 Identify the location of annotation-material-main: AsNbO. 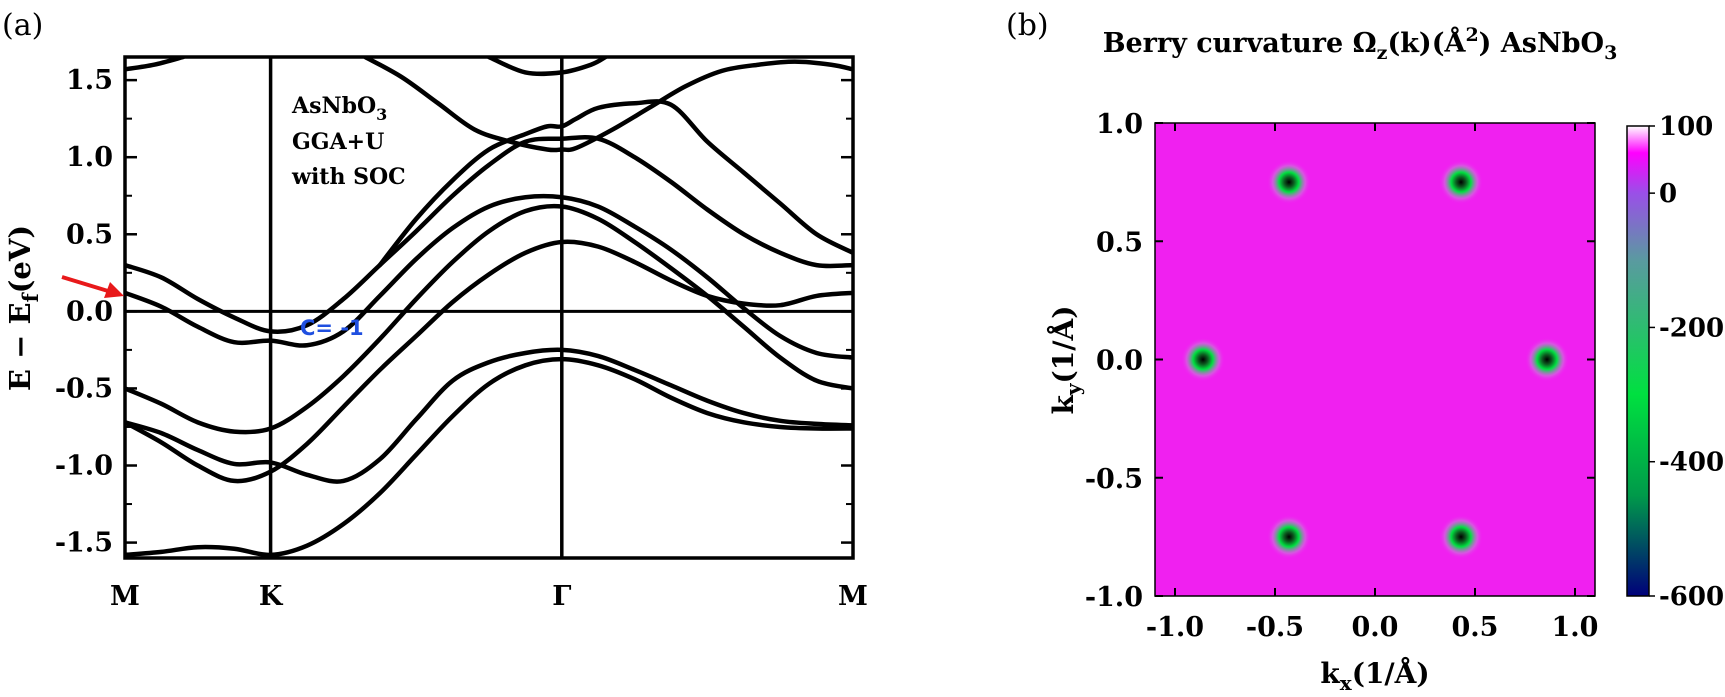
(333, 106).